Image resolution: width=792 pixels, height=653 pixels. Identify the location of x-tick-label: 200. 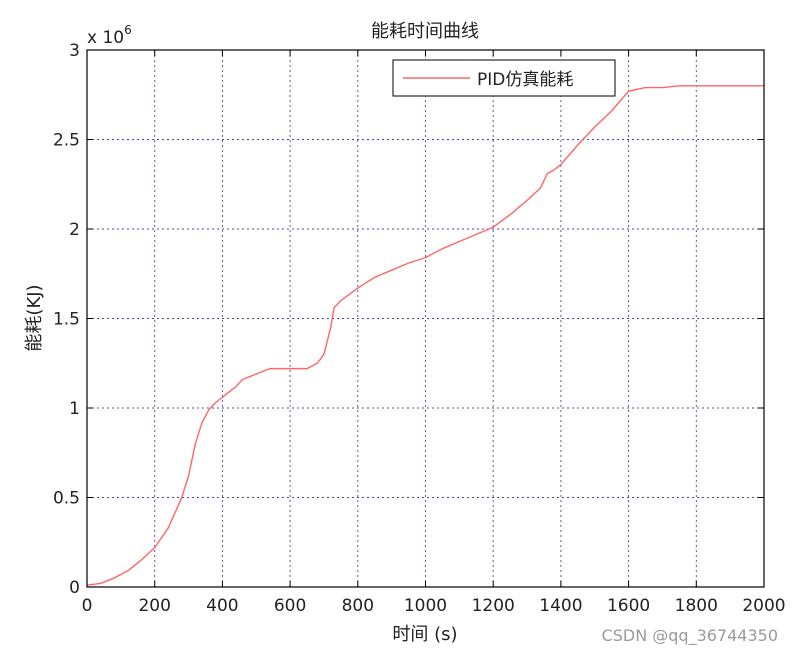
(154, 606).